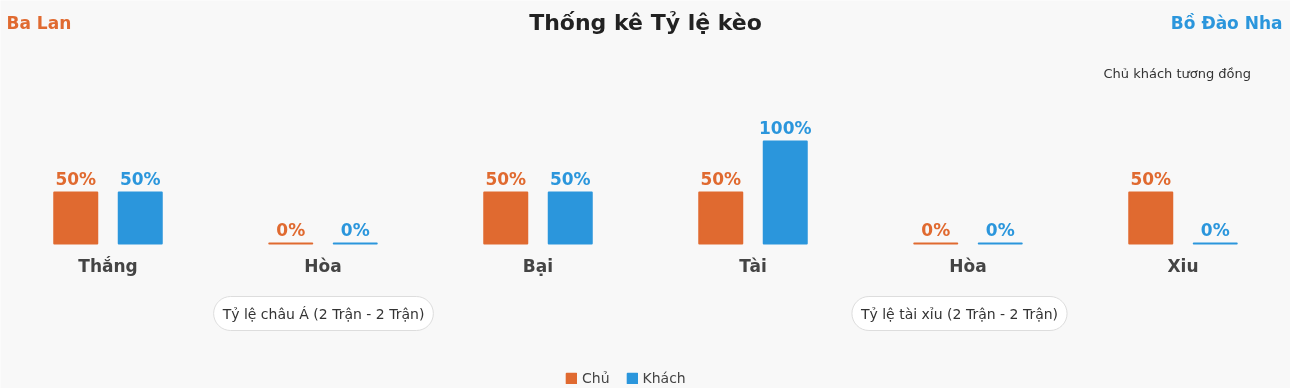  What do you see at coordinates (39, 22) in the screenshot?
I see `text: Ba Lan` at bounding box center [39, 22].